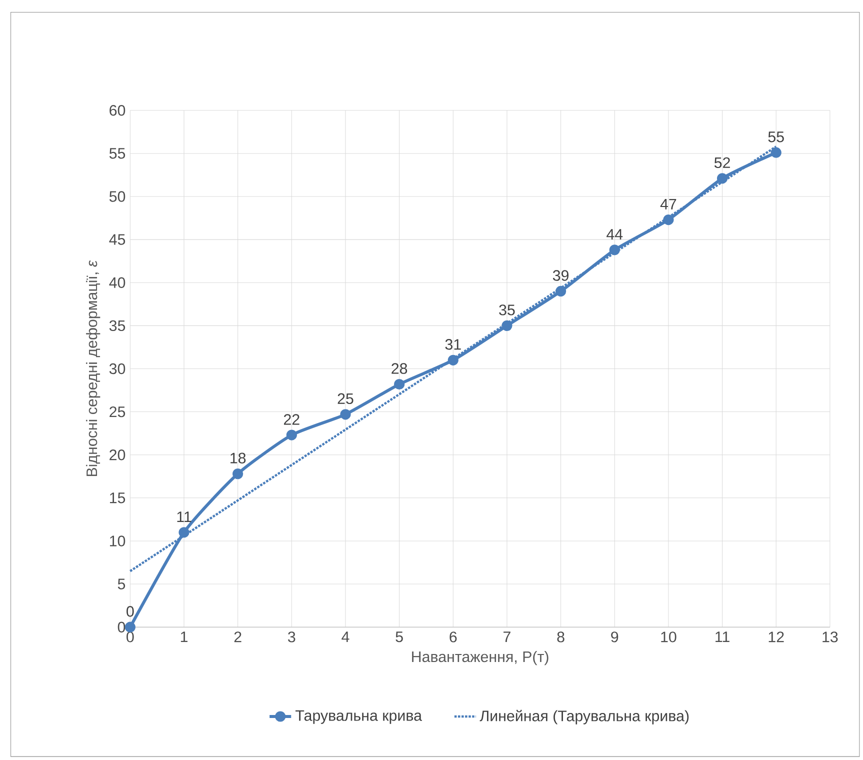 This screenshot has height=760, width=863. What do you see at coordinates (668, 637) in the screenshot?
I see `x-tick-label: 10` at bounding box center [668, 637].